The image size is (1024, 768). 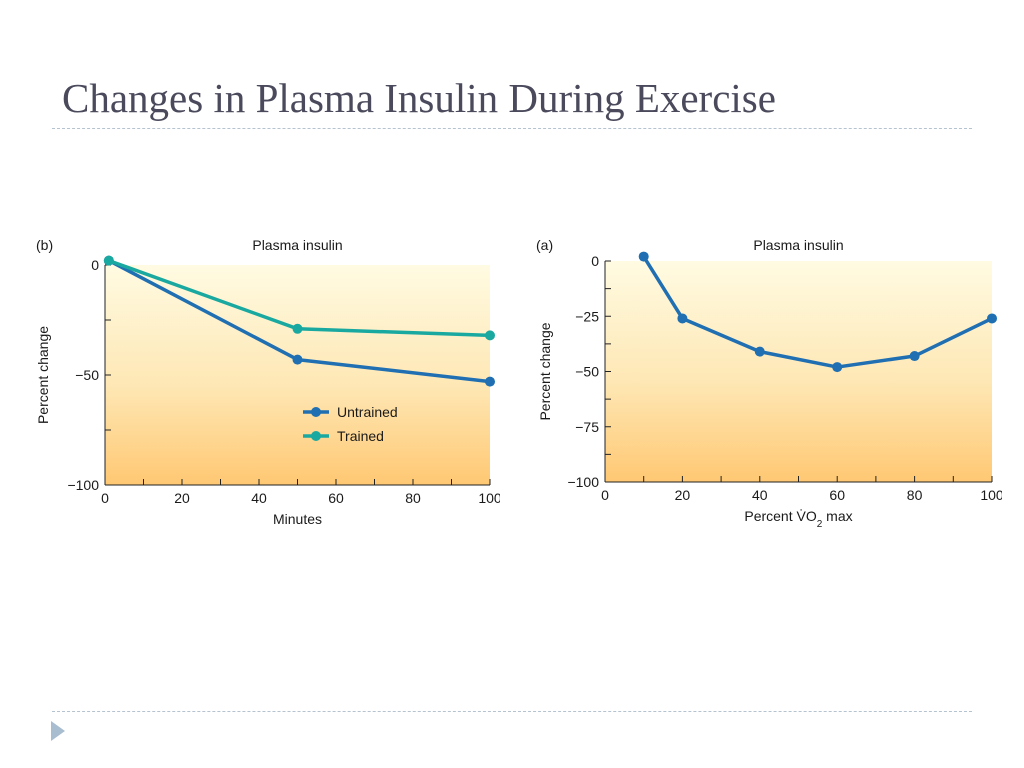 I want to click on legend-label: Trained, so click(x=360, y=436).